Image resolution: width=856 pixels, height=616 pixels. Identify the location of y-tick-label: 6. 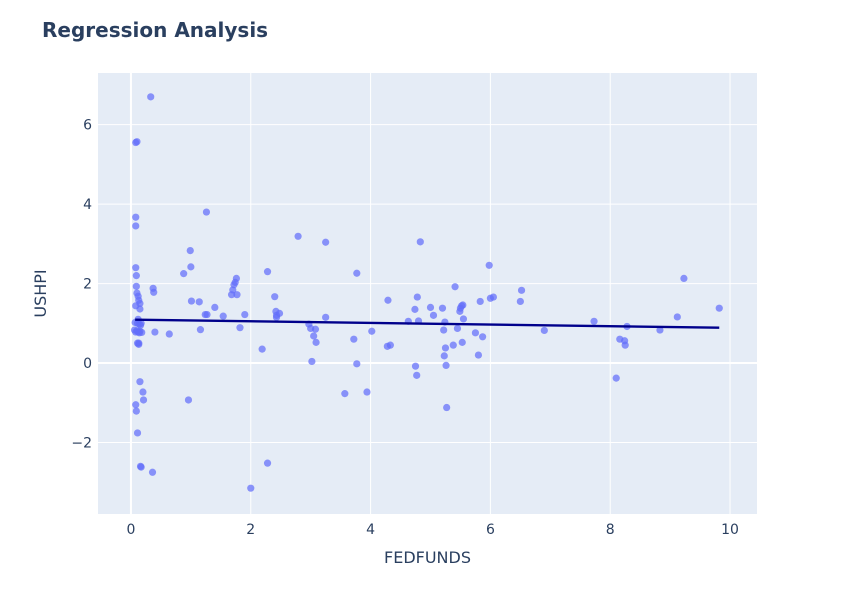
(87, 126).